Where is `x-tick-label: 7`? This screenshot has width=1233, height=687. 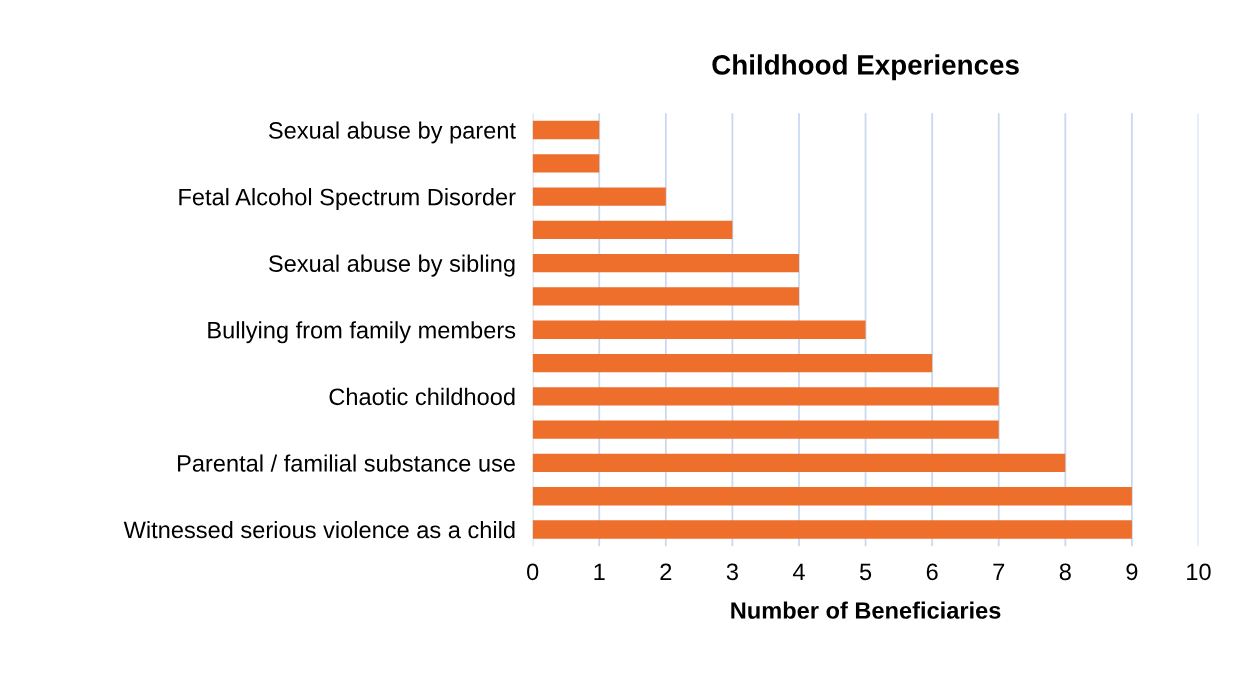 x-tick-label: 7 is located at coordinates (999, 571).